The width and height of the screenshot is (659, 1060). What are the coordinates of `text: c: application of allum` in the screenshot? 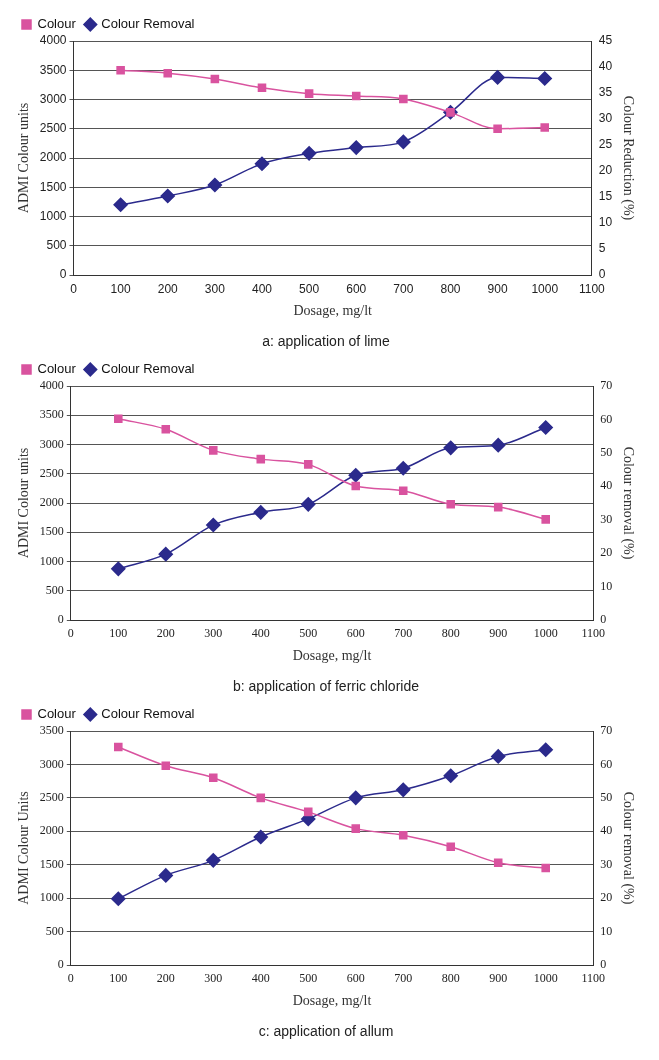 It's located at (326, 1031).